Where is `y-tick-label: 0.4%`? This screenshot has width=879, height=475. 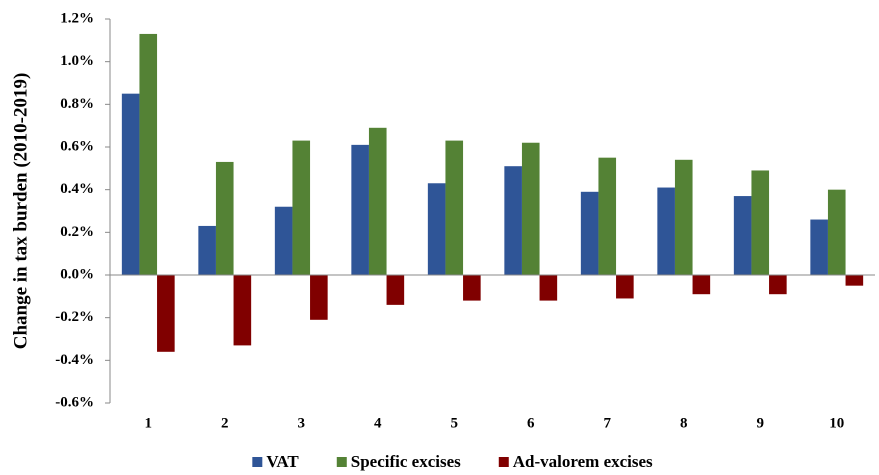
y-tick-label: 0.4% is located at coordinates (77, 189).